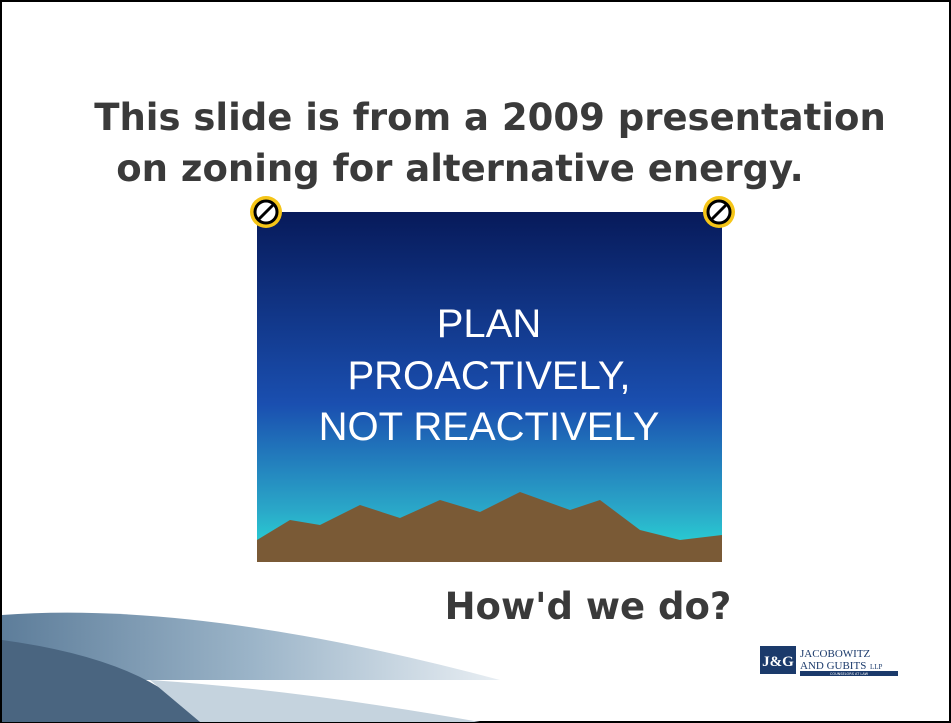 The image size is (951, 723). What do you see at coordinates (833, 666) in the screenshot?
I see `logo-name: AND GUBITS` at bounding box center [833, 666].